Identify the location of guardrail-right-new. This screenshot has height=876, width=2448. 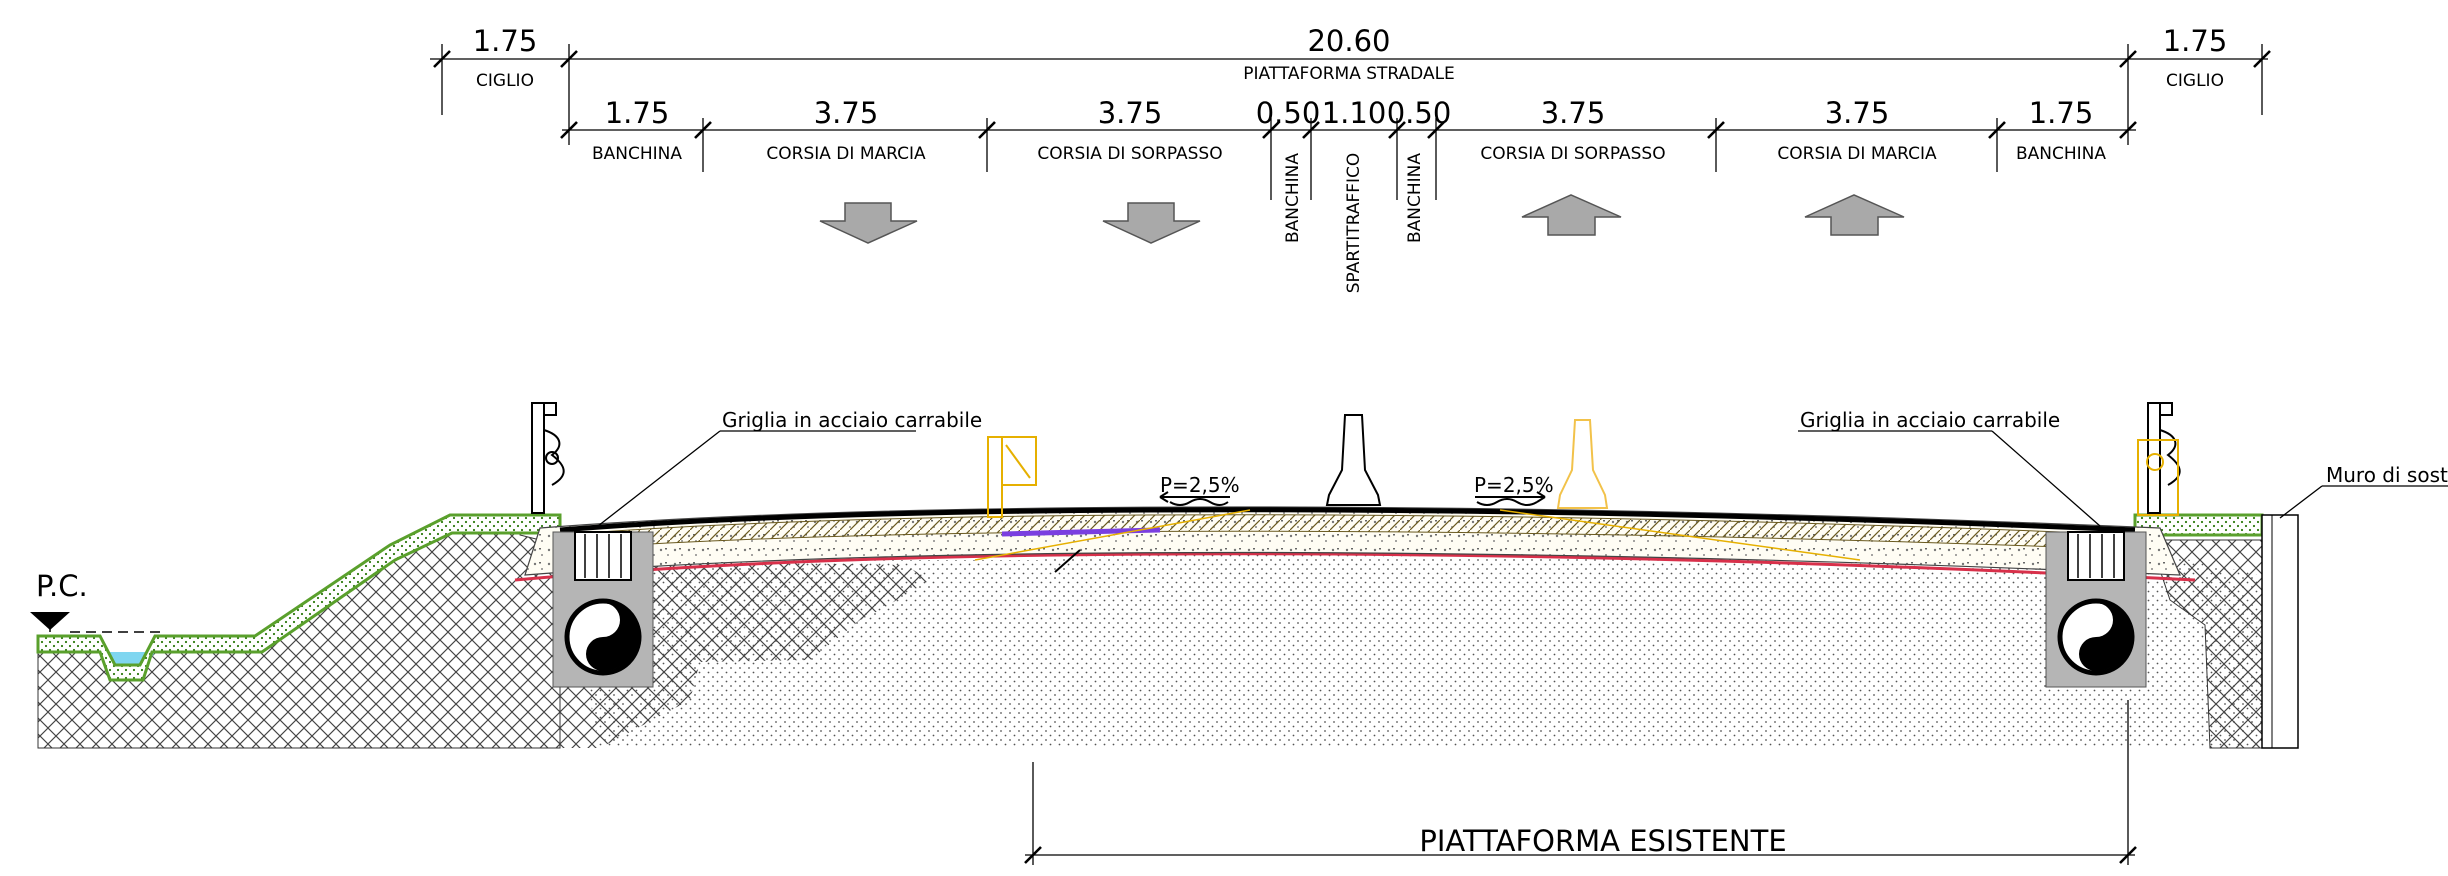
(2158, 477).